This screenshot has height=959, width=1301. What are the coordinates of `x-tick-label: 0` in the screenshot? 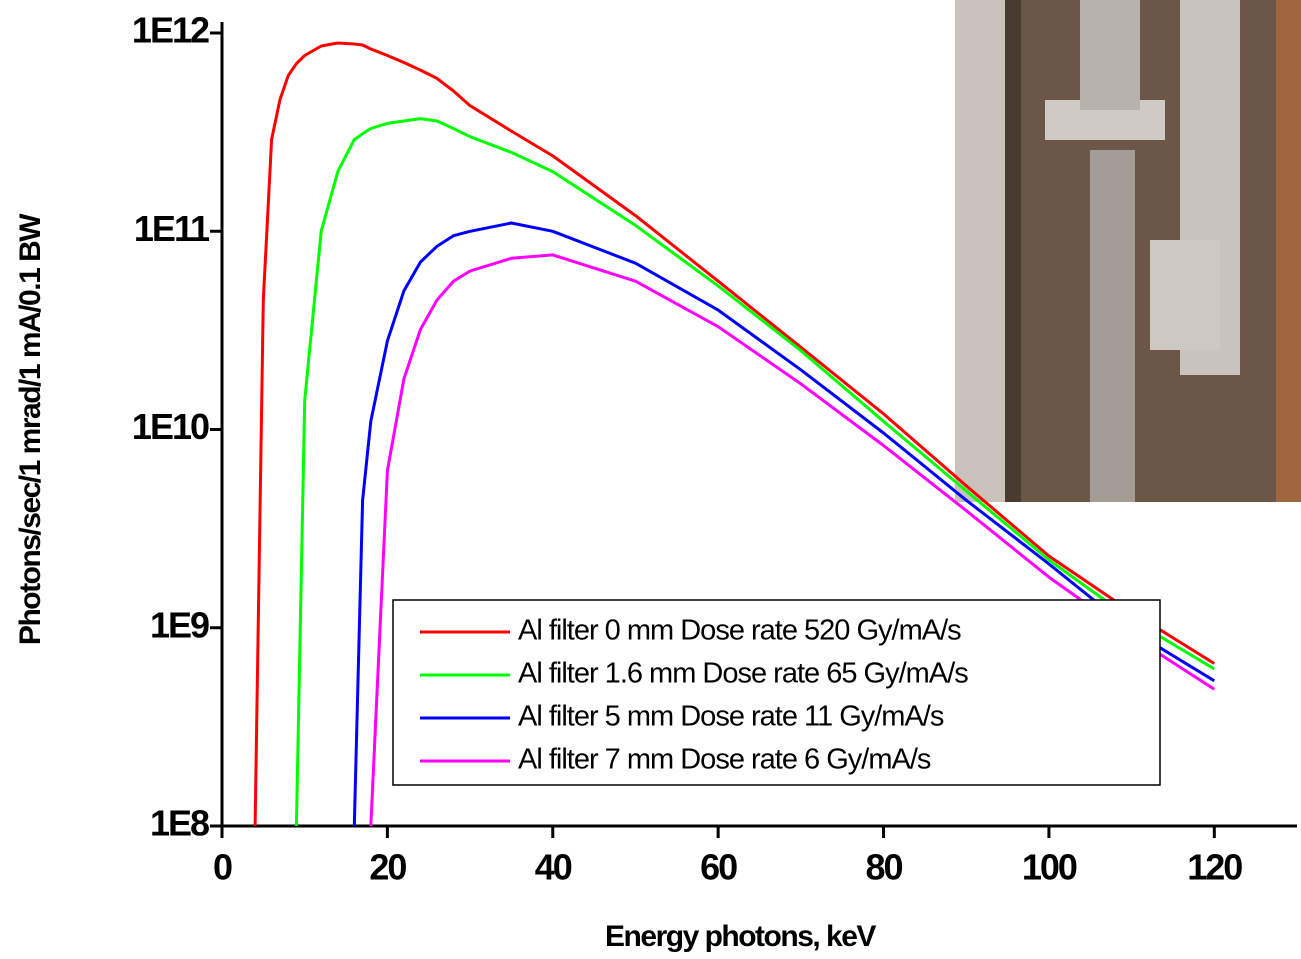 It's located at (222, 867).